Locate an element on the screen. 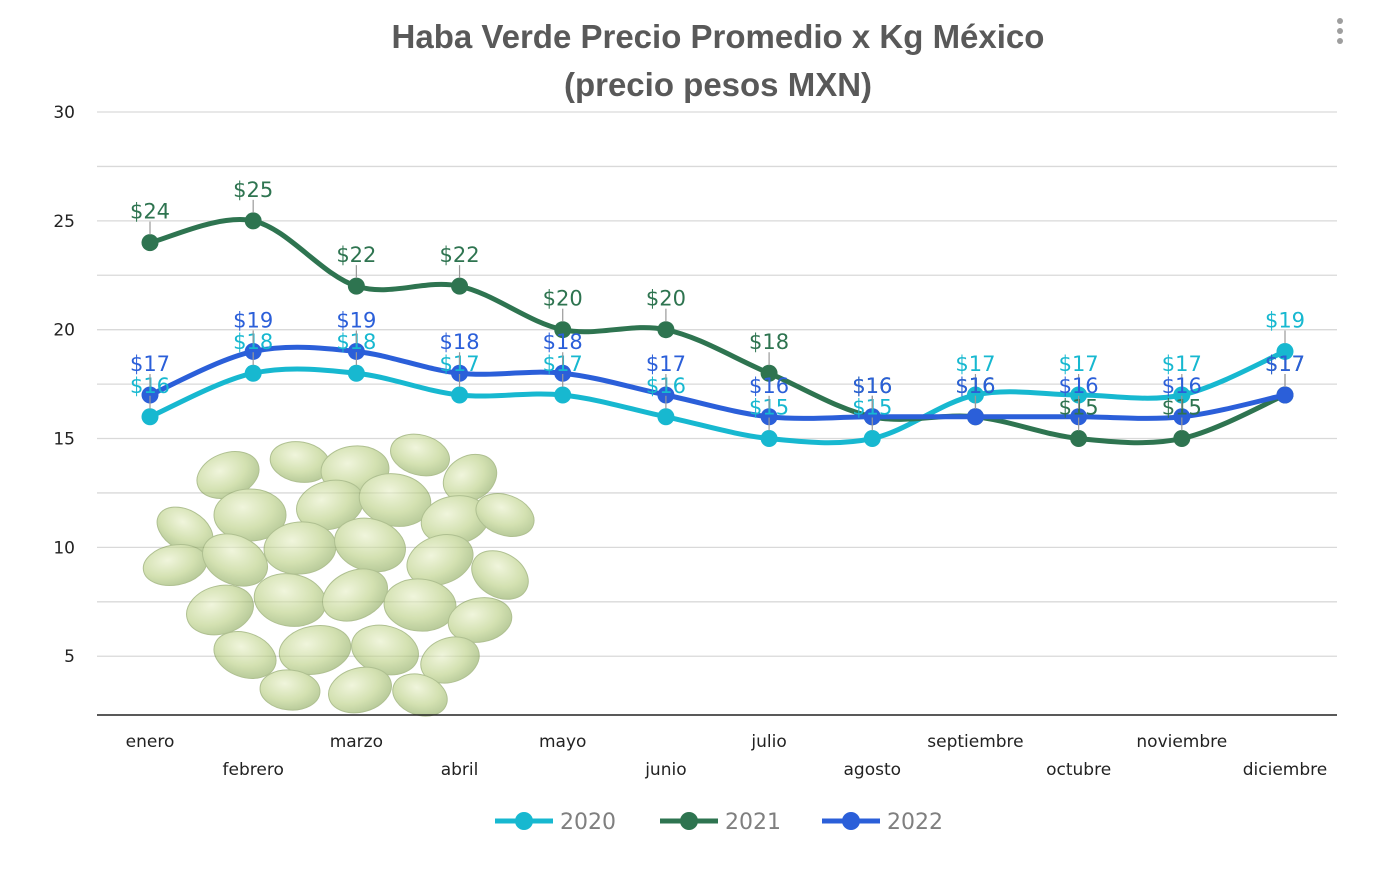 The width and height of the screenshot is (1400, 874). y-tick-label: 25 is located at coordinates (64, 222).